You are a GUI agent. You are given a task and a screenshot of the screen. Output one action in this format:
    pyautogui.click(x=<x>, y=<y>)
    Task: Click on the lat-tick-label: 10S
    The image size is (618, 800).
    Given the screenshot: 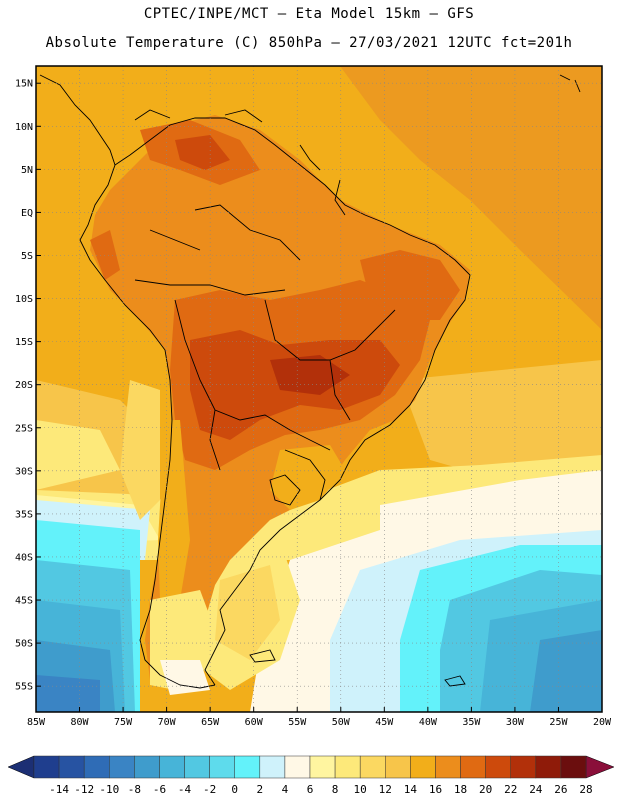 What is the action you would take?
    pyautogui.click(x=24, y=299)
    